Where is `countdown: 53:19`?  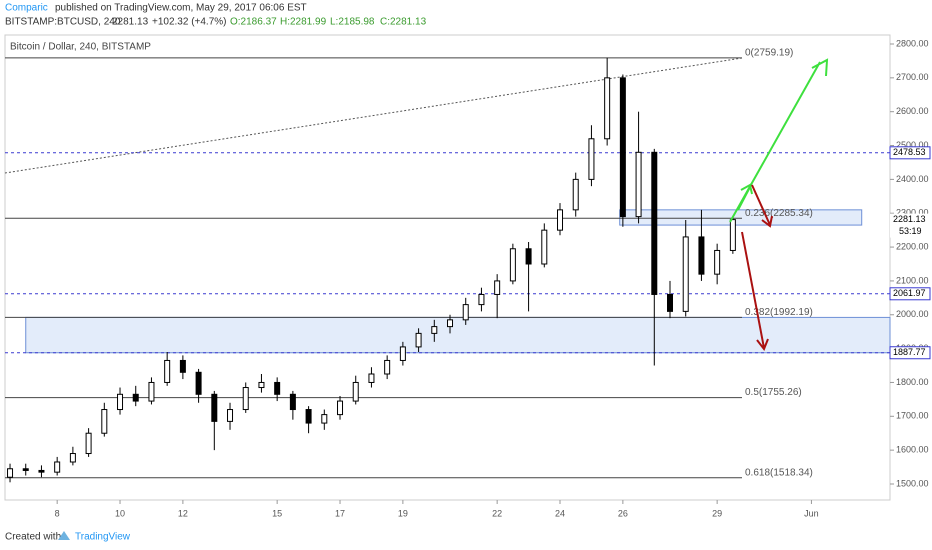 countdown: 53:19 is located at coordinates (910, 231).